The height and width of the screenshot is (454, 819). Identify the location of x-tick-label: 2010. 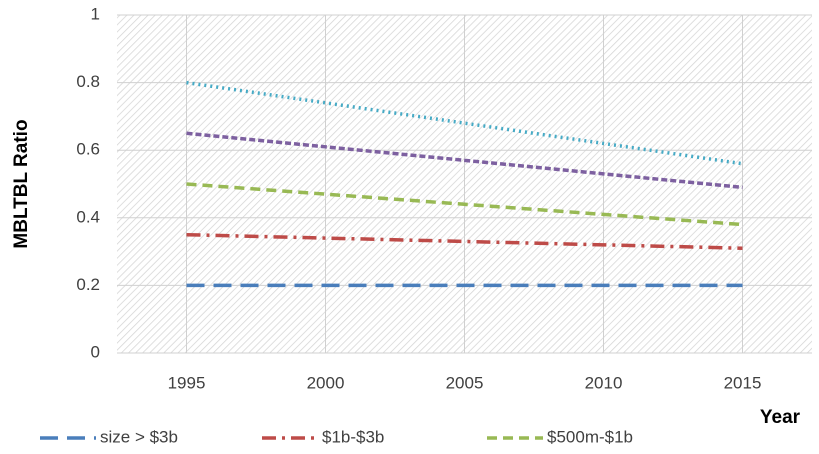
(604, 382).